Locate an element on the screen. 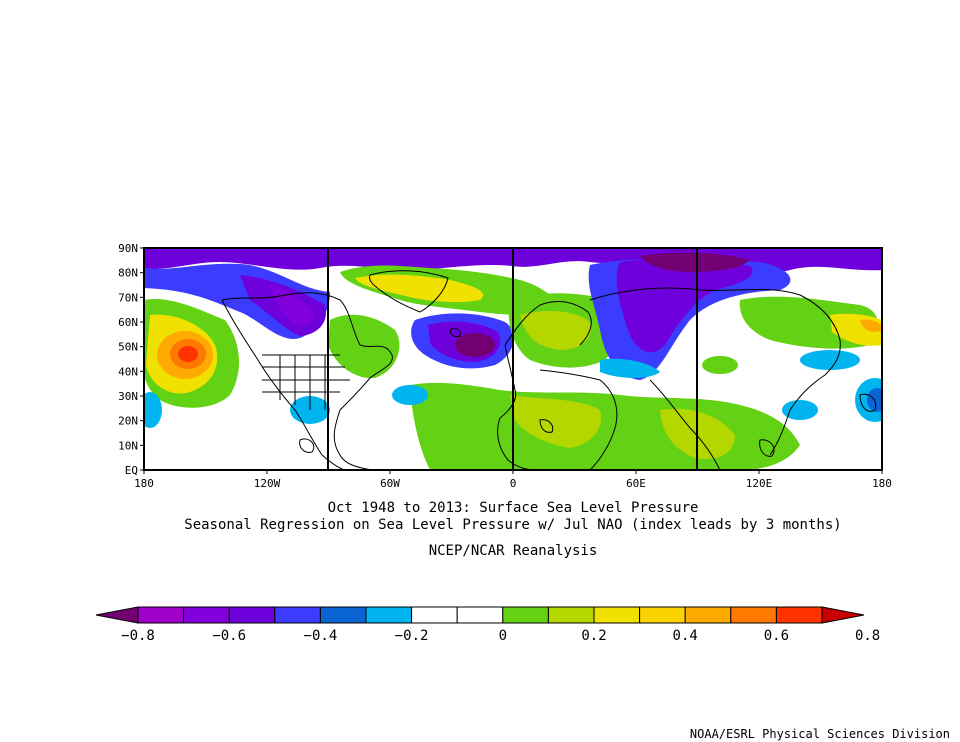 Image resolution: width=960 pixels, height=742 pixels. longitude-axis: 180 120W 60W 0 60E 120E 180 is located at coordinates (513, 480).